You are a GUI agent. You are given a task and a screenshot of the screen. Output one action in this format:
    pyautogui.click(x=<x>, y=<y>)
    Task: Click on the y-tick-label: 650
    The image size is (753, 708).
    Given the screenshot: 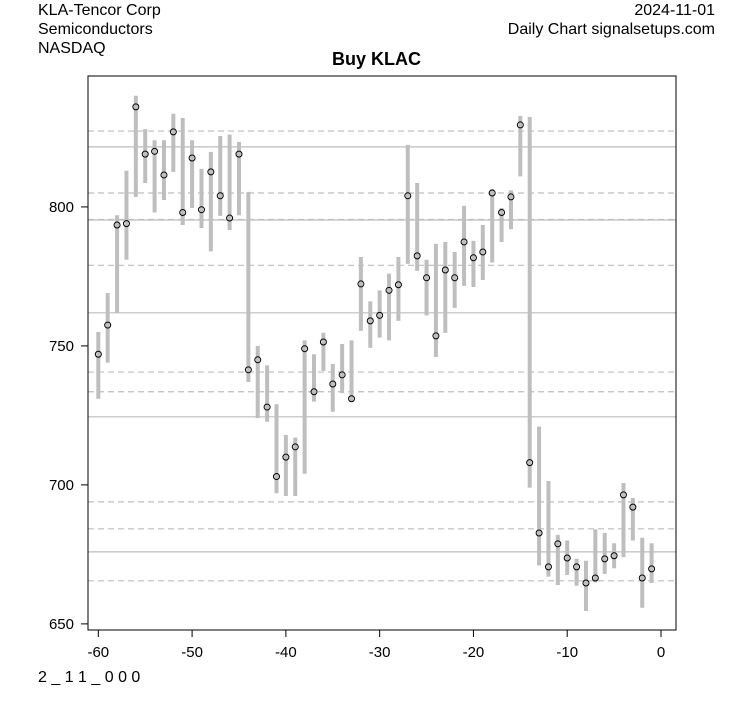 What is the action you would take?
    pyautogui.click(x=61, y=624)
    